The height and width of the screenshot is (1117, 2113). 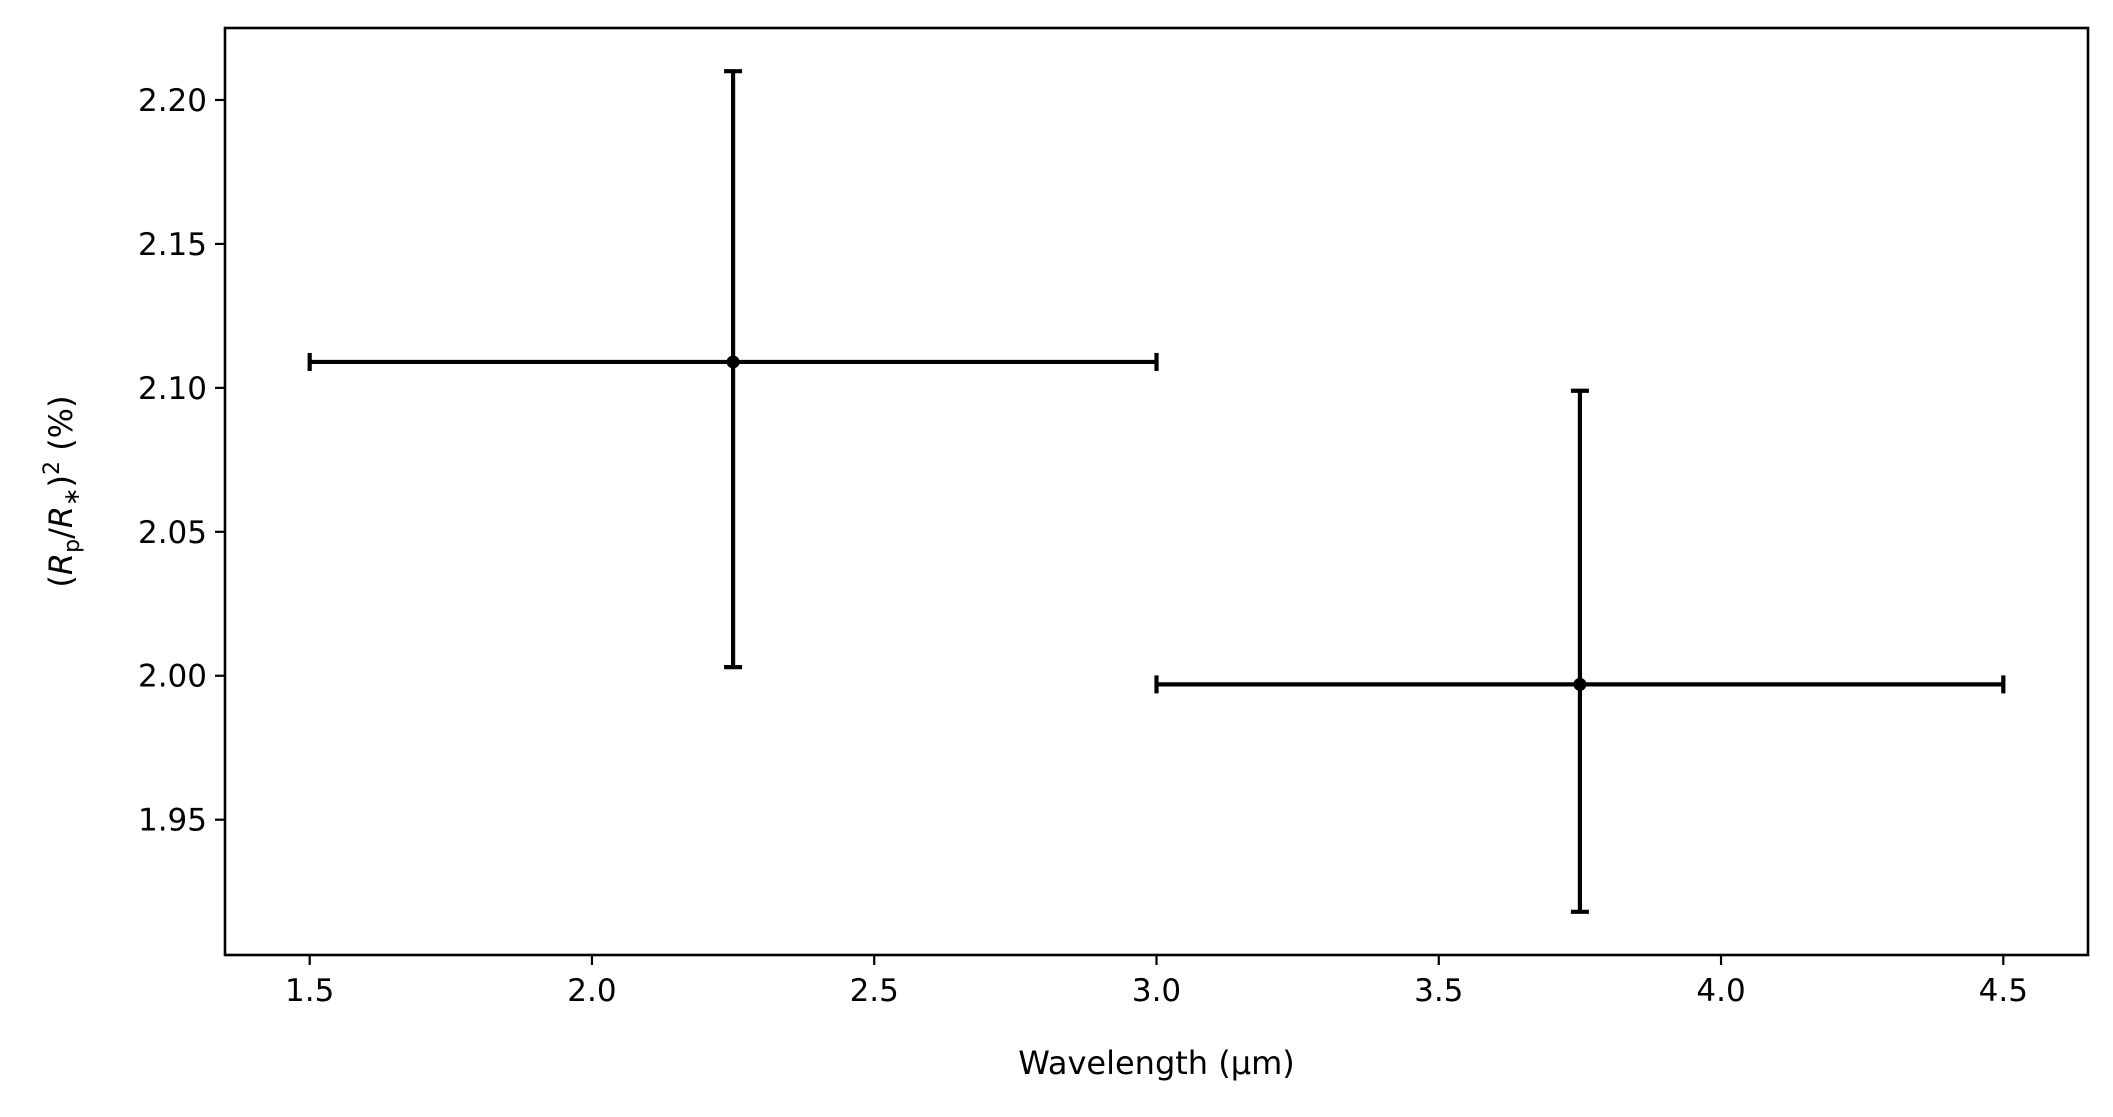 I want to click on y-tick-label: 2.05, so click(x=172, y=533).